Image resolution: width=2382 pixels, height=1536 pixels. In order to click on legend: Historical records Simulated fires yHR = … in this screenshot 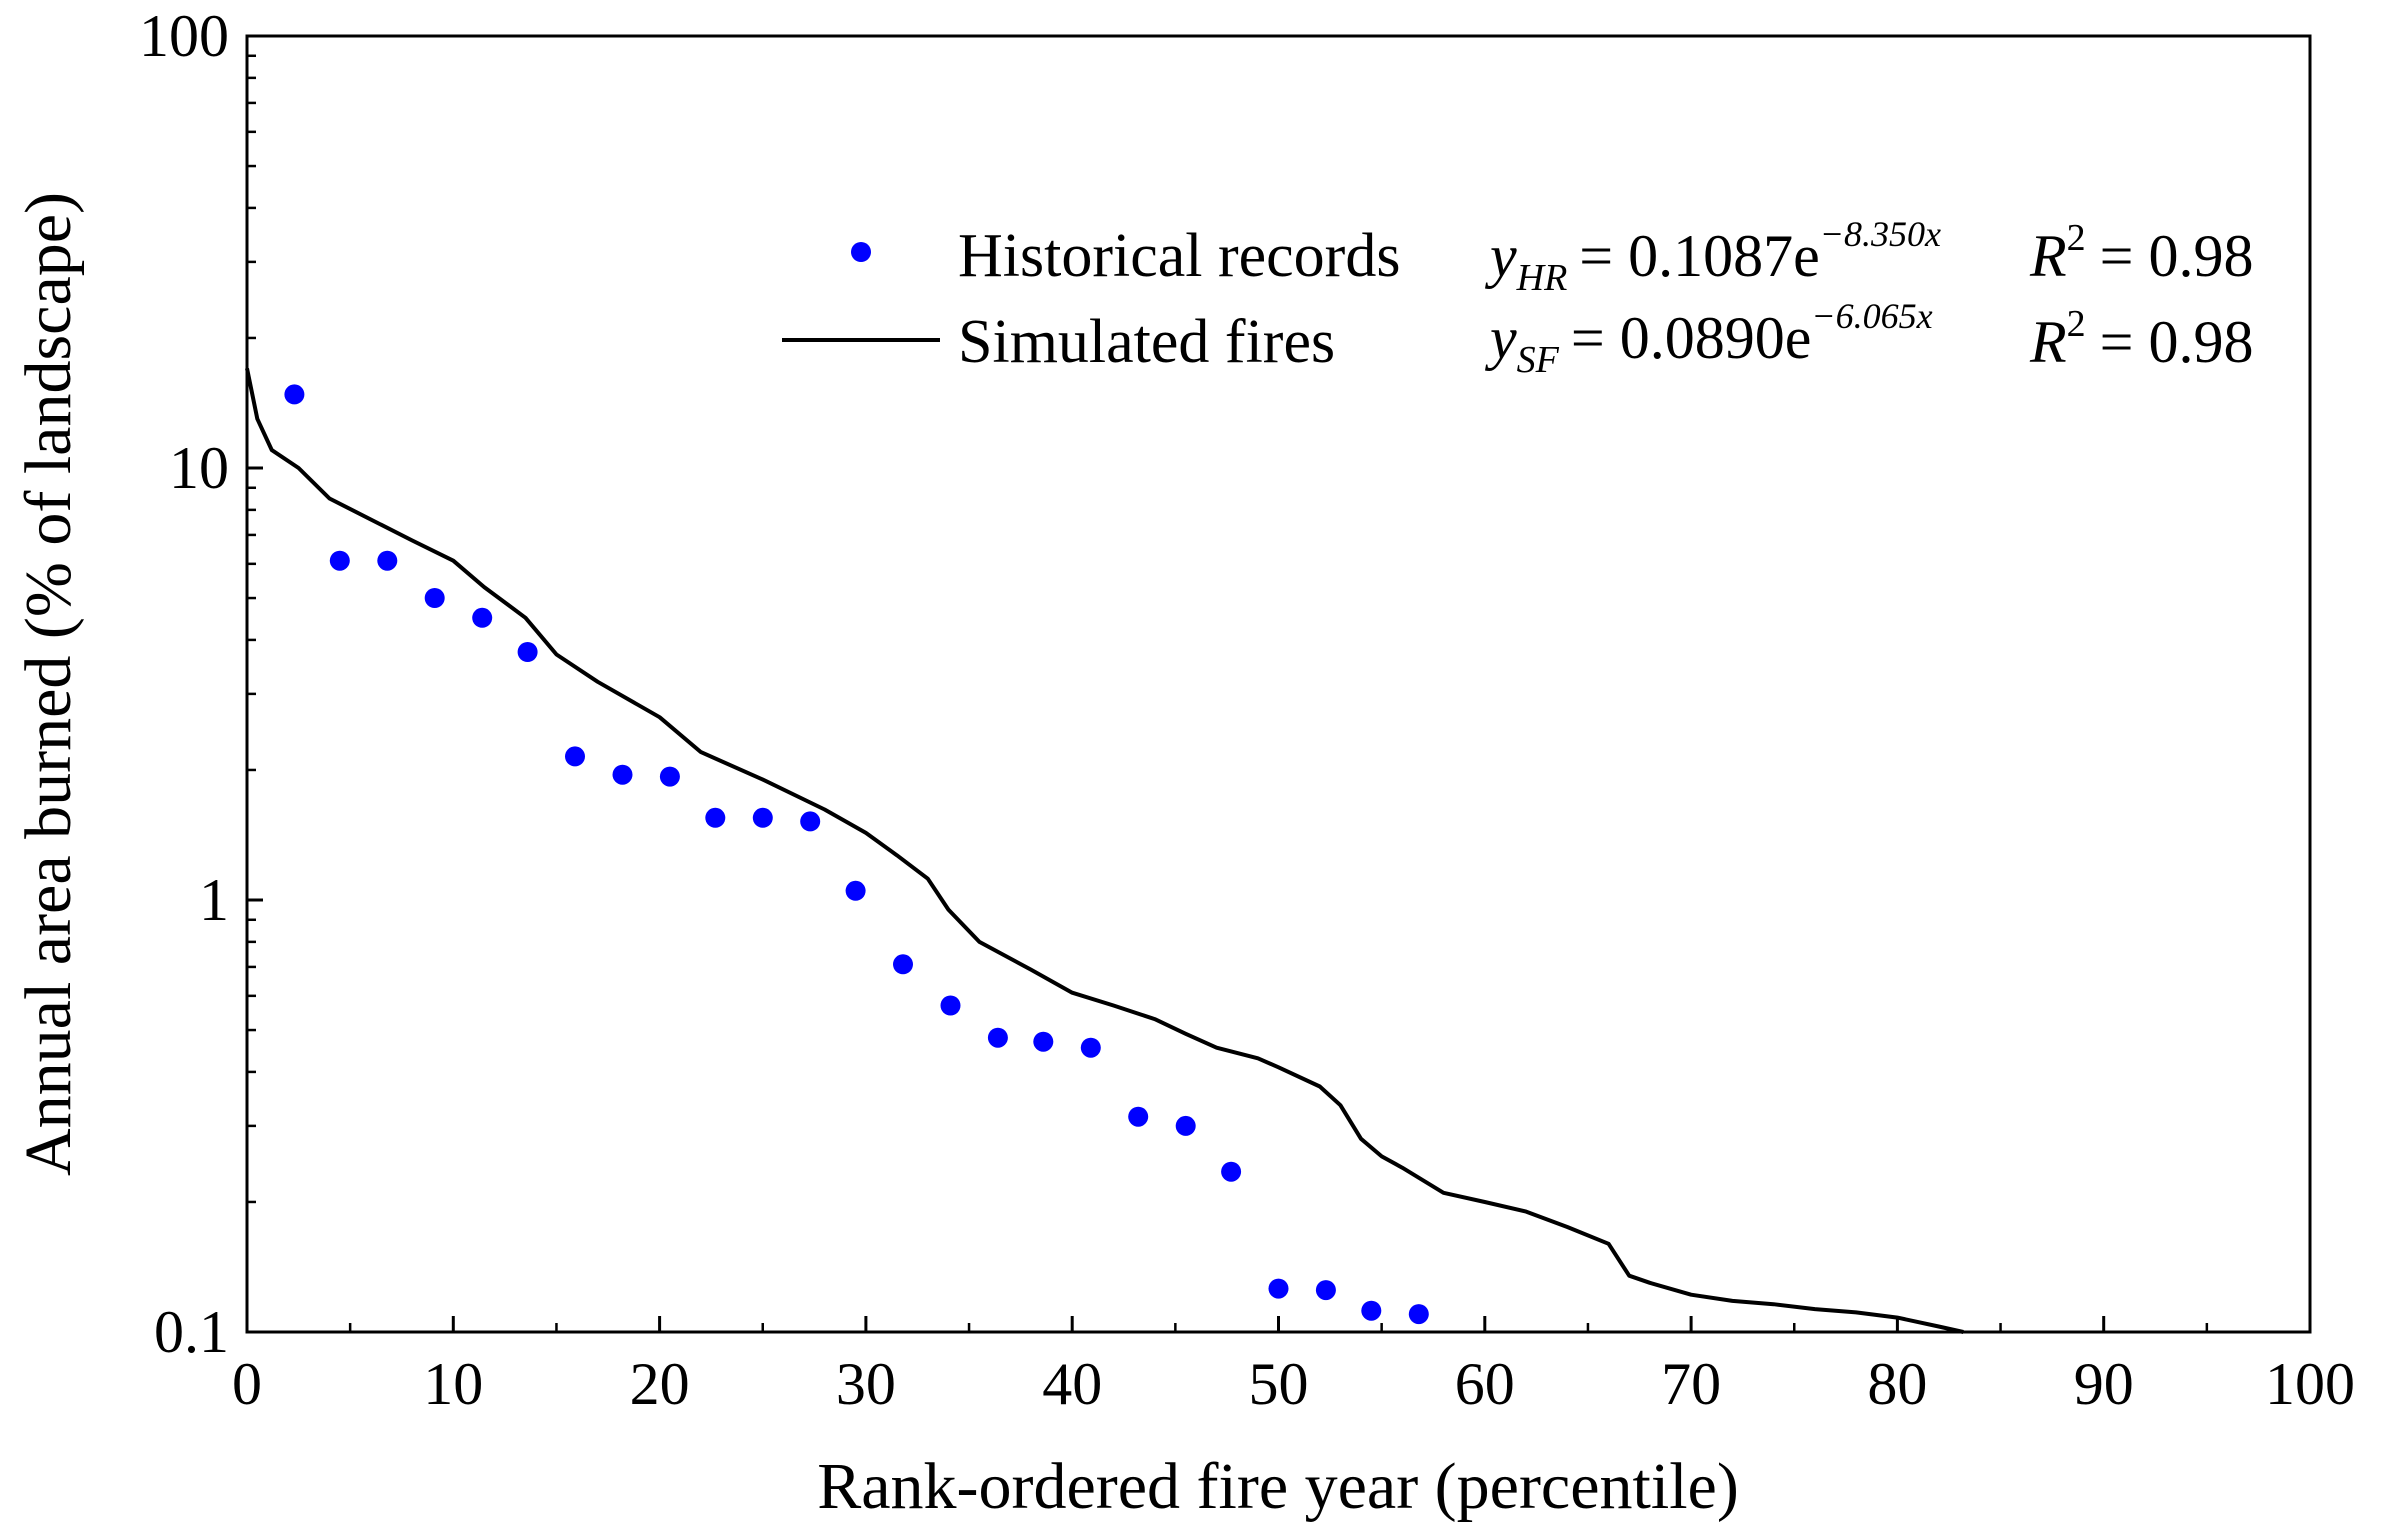, I will do `click(1518, 297)`.